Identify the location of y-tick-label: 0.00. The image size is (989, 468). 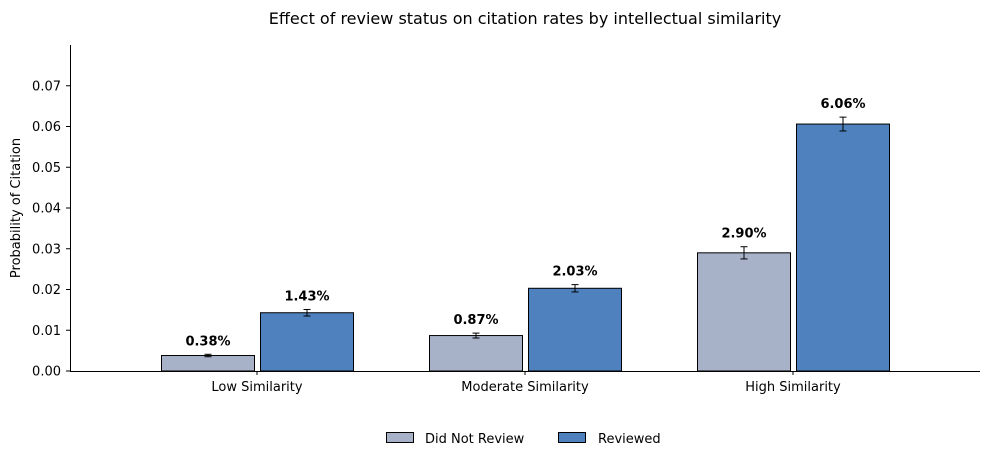
(46, 372).